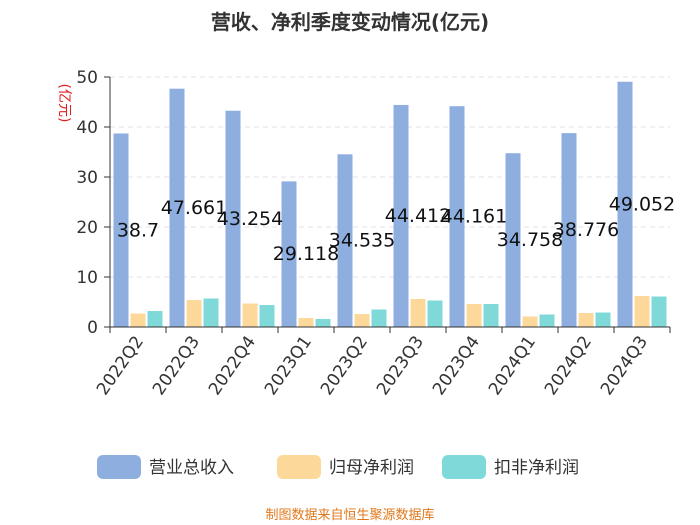 The width and height of the screenshot is (700, 525). I want to click on legend: 营业总收入 归母净利润 扣非净利润, so click(338, 467).